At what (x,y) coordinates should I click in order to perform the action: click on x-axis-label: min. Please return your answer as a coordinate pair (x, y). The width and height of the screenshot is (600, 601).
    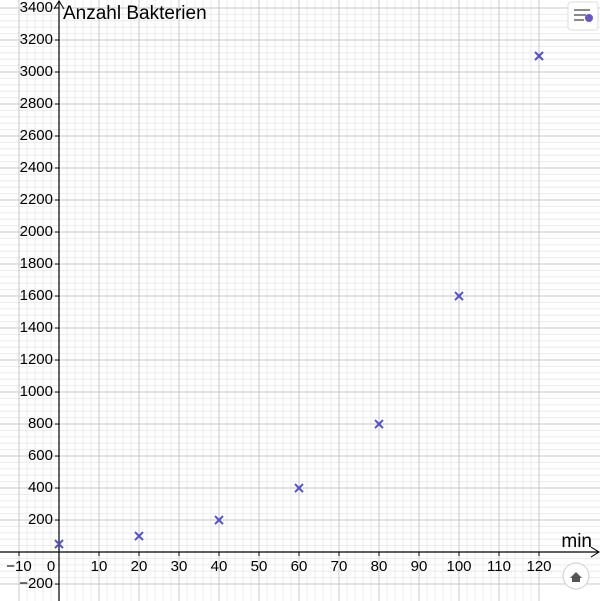
    Looking at the image, I should click on (576, 541).